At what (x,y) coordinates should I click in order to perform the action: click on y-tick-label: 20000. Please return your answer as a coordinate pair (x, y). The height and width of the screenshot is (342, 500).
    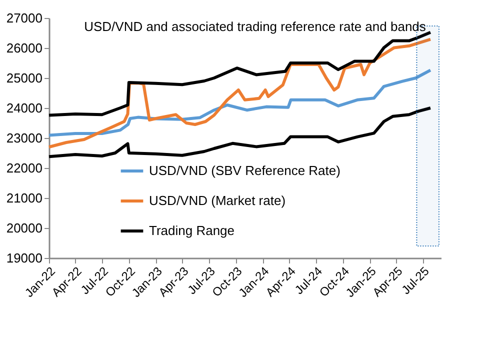
    Looking at the image, I should click on (24, 228).